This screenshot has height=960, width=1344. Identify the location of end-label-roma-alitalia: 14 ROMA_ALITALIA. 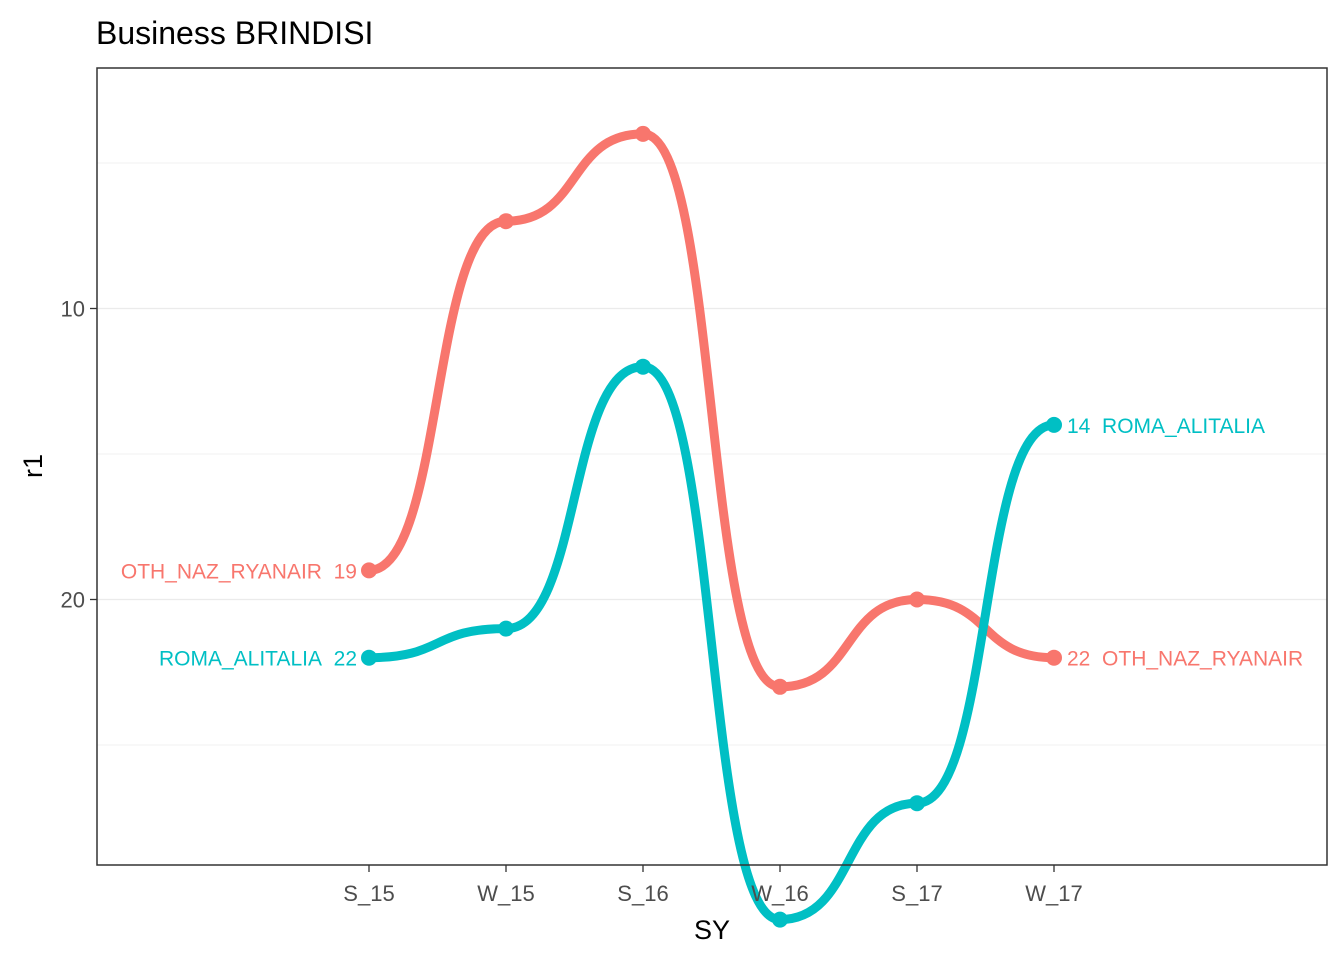
(1166, 426).